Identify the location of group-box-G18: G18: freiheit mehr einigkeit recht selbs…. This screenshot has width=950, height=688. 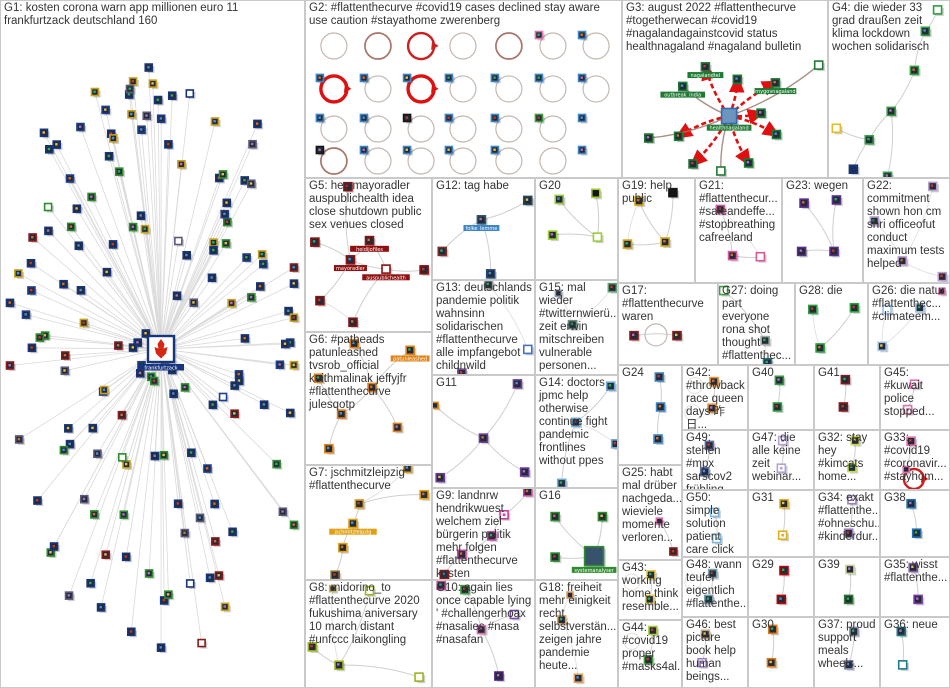
(576, 634).